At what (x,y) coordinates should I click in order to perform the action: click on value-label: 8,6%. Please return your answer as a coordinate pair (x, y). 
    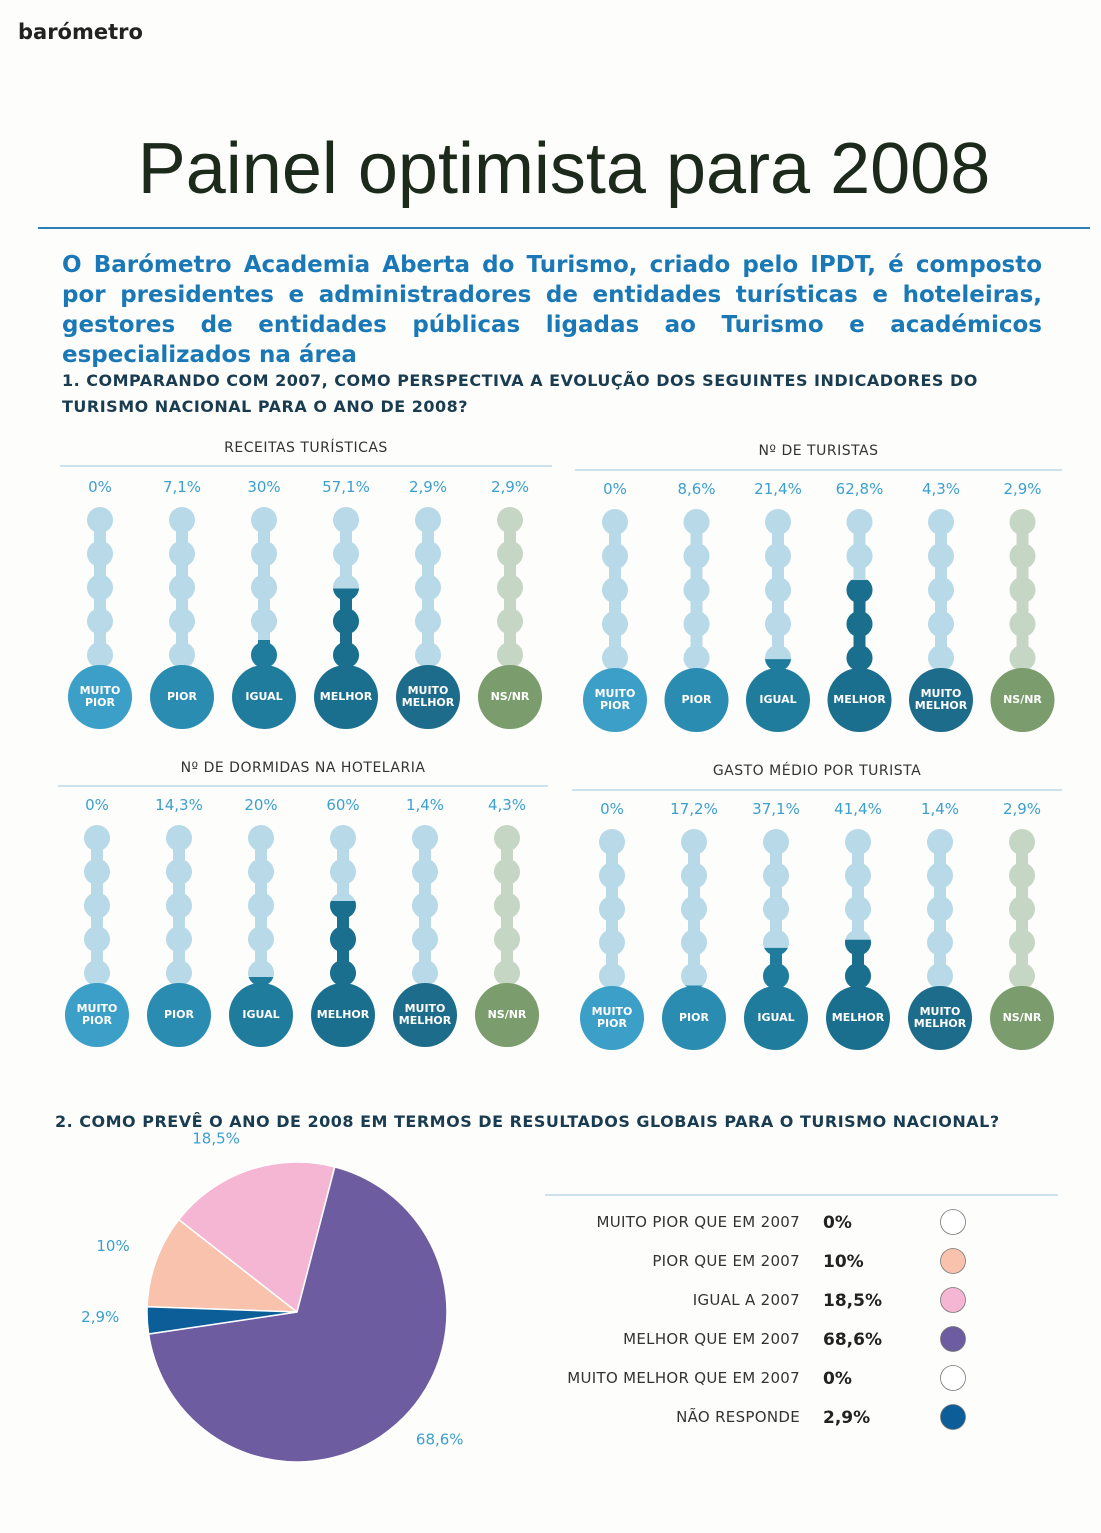
    Looking at the image, I should click on (696, 489).